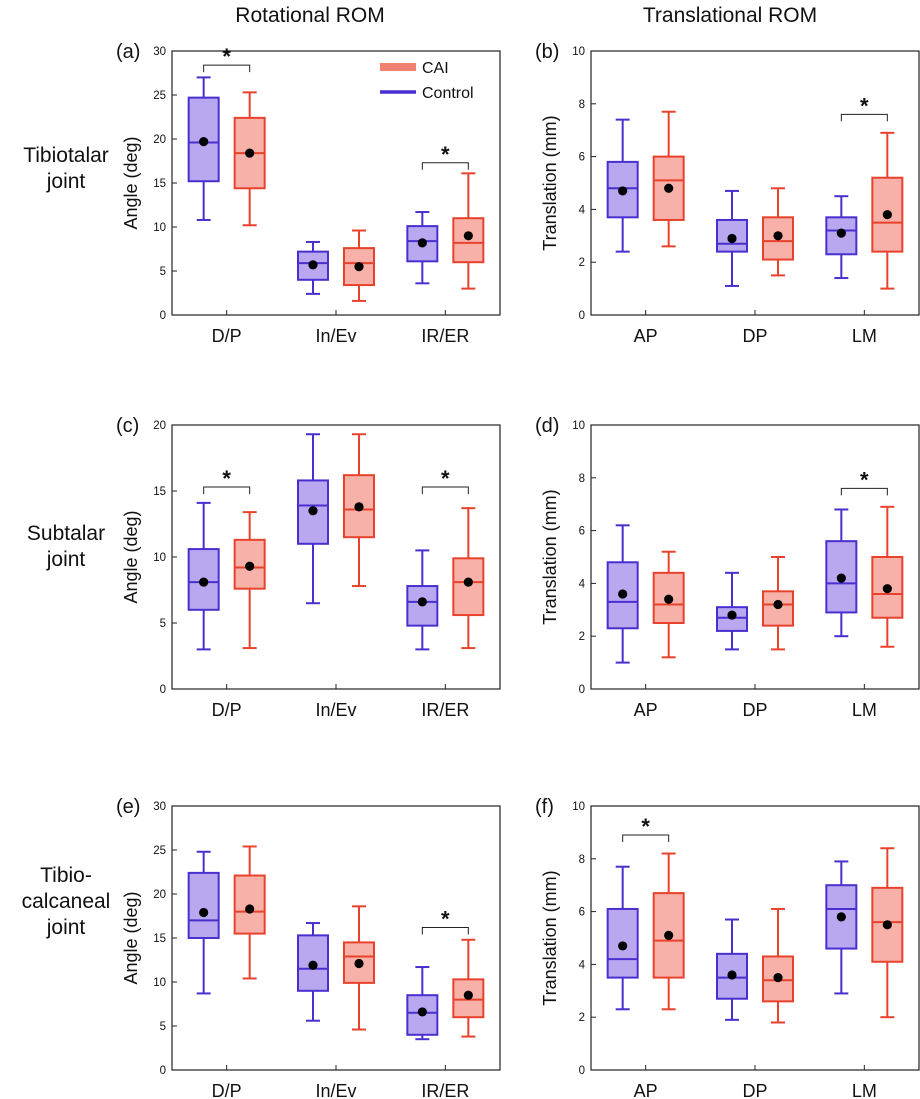 The image size is (920, 1099). Describe the element at coordinates (203, 922) in the screenshot. I see `box-control-D/P` at that location.